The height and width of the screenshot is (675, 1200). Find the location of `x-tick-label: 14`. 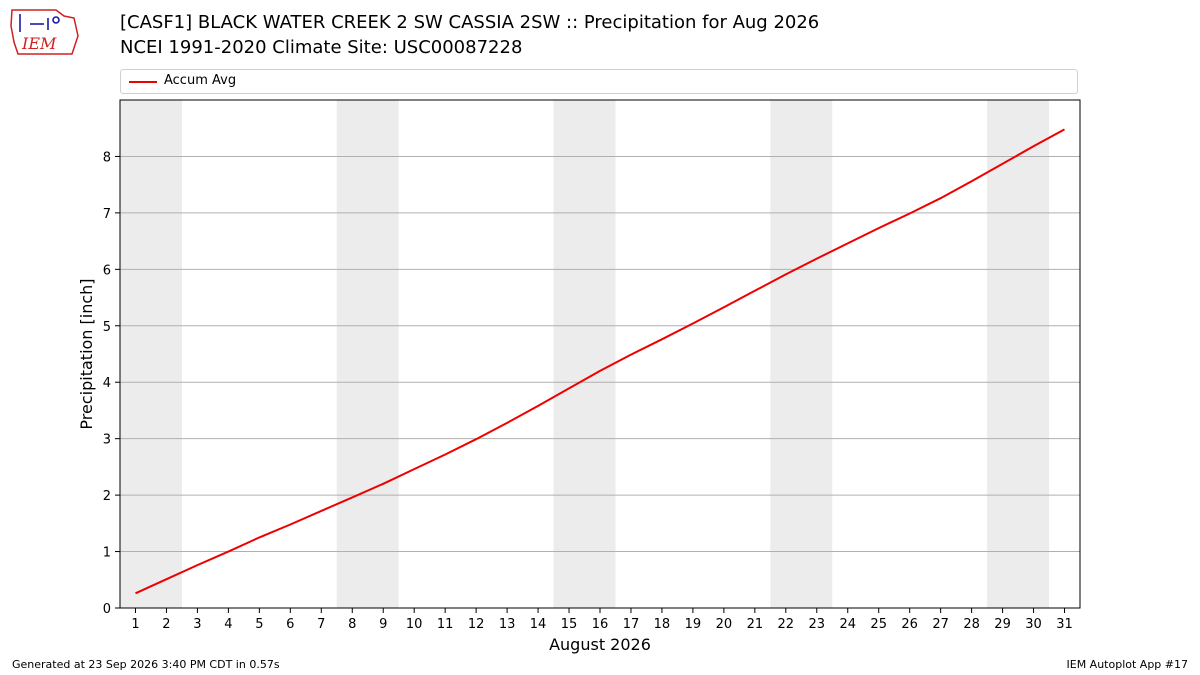

x-tick-label: 14 is located at coordinates (538, 624).